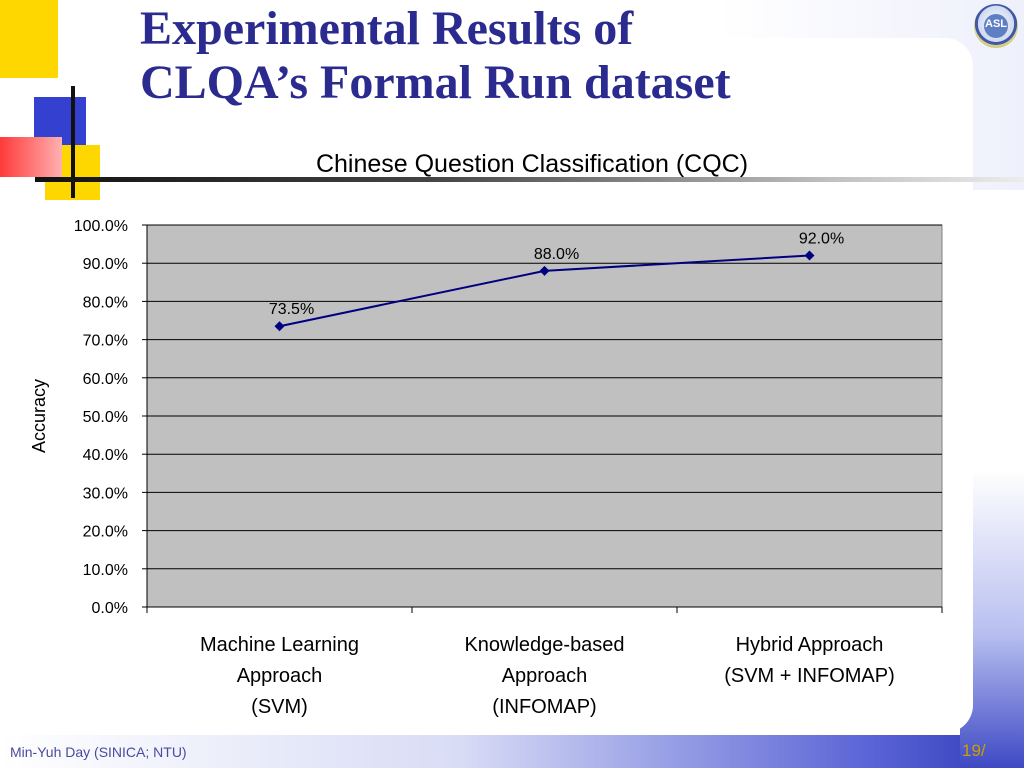 The height and width of the screenshot is (768, 1024). I want to click on y-tick-label: 40.0%, so click(105, 455).